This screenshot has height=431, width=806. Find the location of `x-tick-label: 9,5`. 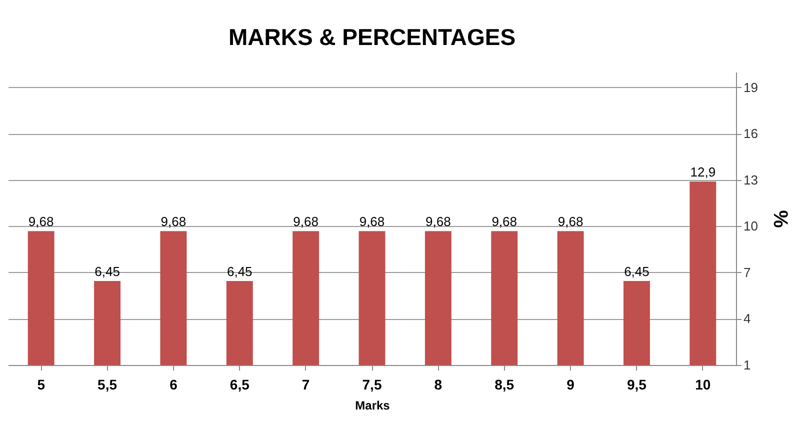

x-tick-label: 9,5 is located at coordinates (636, 384).